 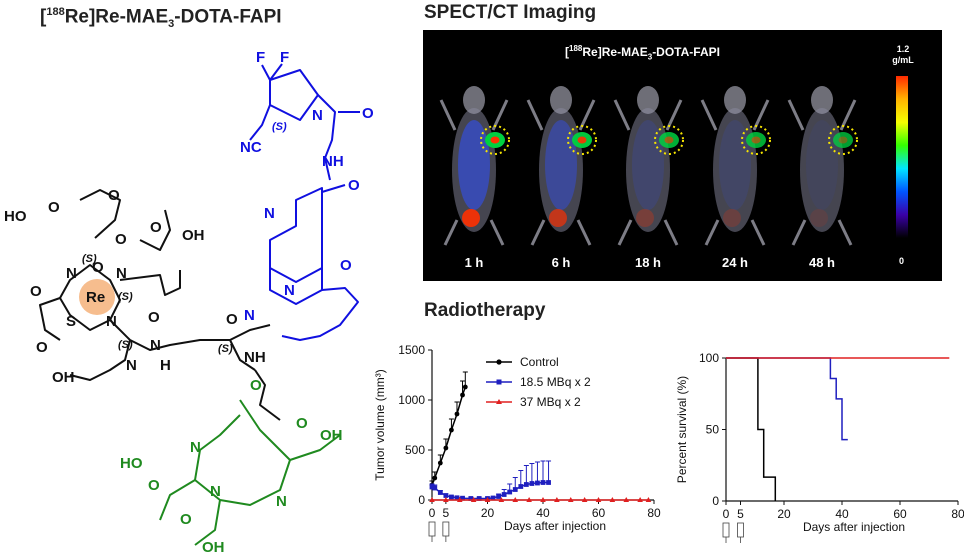 I want to click on atom-label: S, so click(x=71, y=321).